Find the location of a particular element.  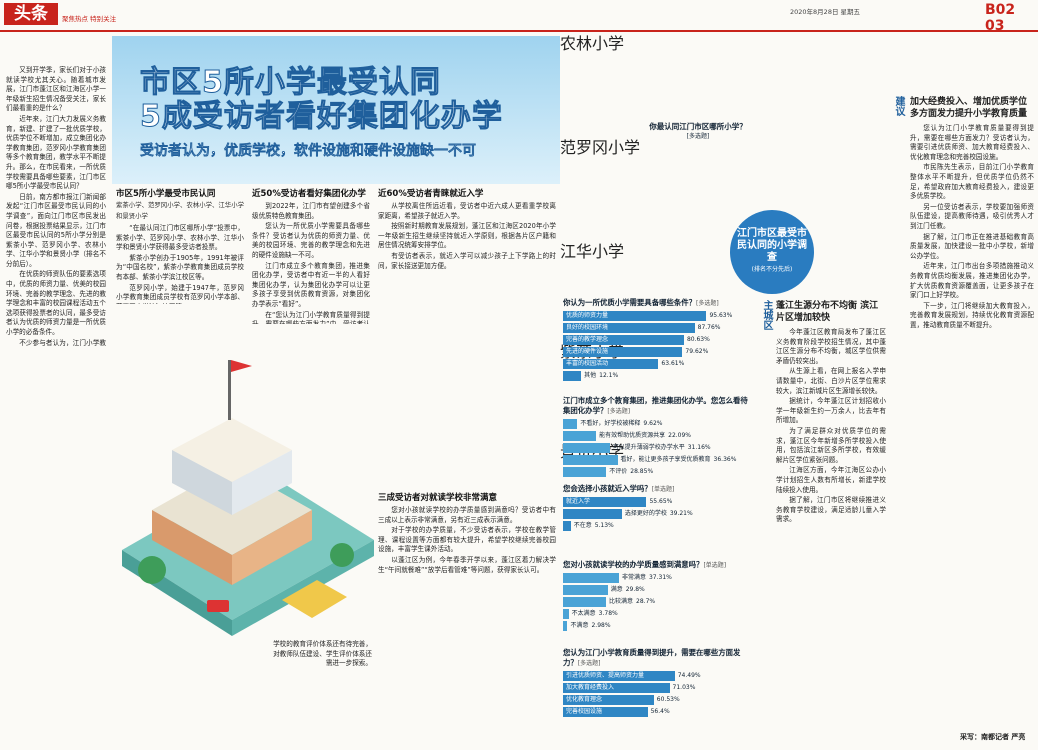

survey-row: 丰富的校园活动 63.61% is located at coordinates (659, 364).